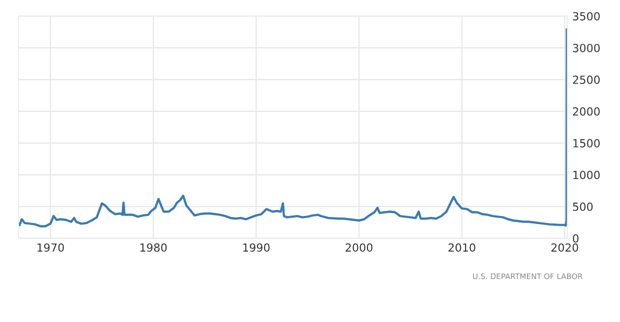 This screenshot has height=322, width=620. Describe the element at coordinates (462, 247) in the screenshot. I see `x-tick-label: 2010` at that location.